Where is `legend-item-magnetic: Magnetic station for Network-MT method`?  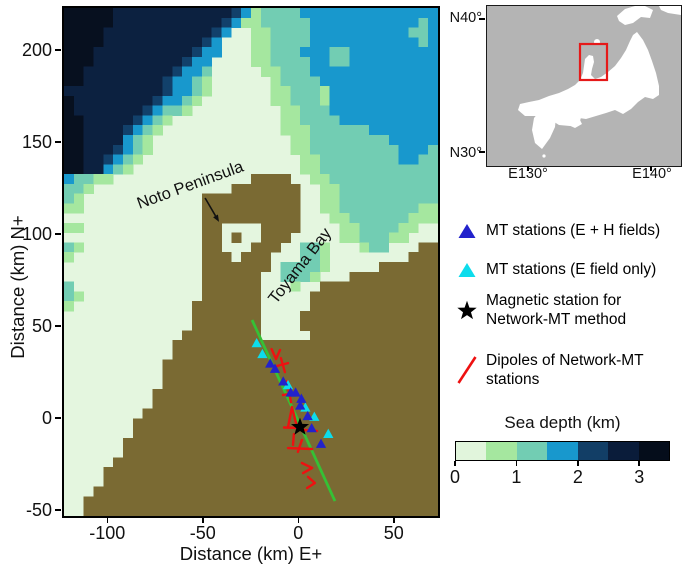
legend-item-magnetic: Magnetic station for Network-MT method is located at coordinates (540, 310).